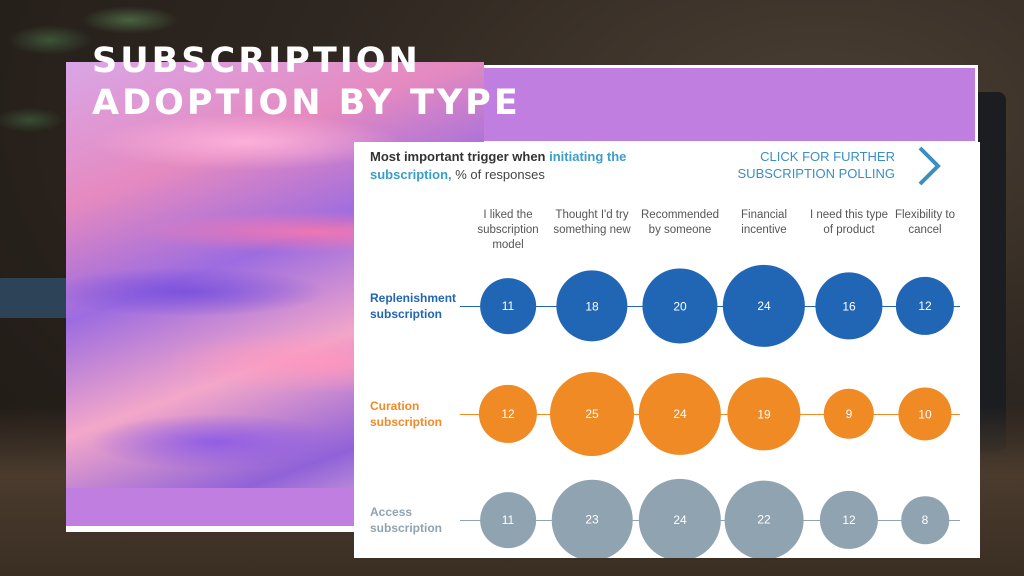  What do you see at coordinates (592, 518) in the screenshot?
I see `bubble-access-2: 23` at bounding box center [592, 518].